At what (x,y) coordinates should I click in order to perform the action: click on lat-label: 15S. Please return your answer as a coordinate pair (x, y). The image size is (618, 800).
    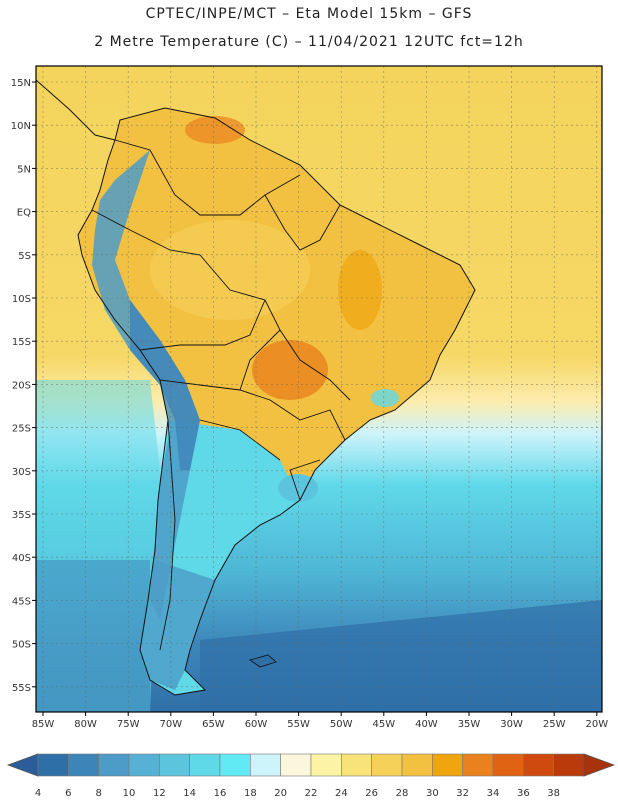
    Looking at the image, I should click on (21, 342).